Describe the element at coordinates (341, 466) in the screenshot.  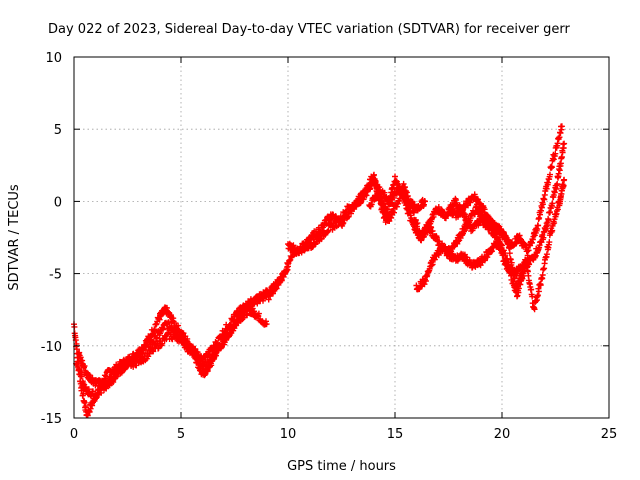
I see `x-axis-title: GPS time / hours` at that location.